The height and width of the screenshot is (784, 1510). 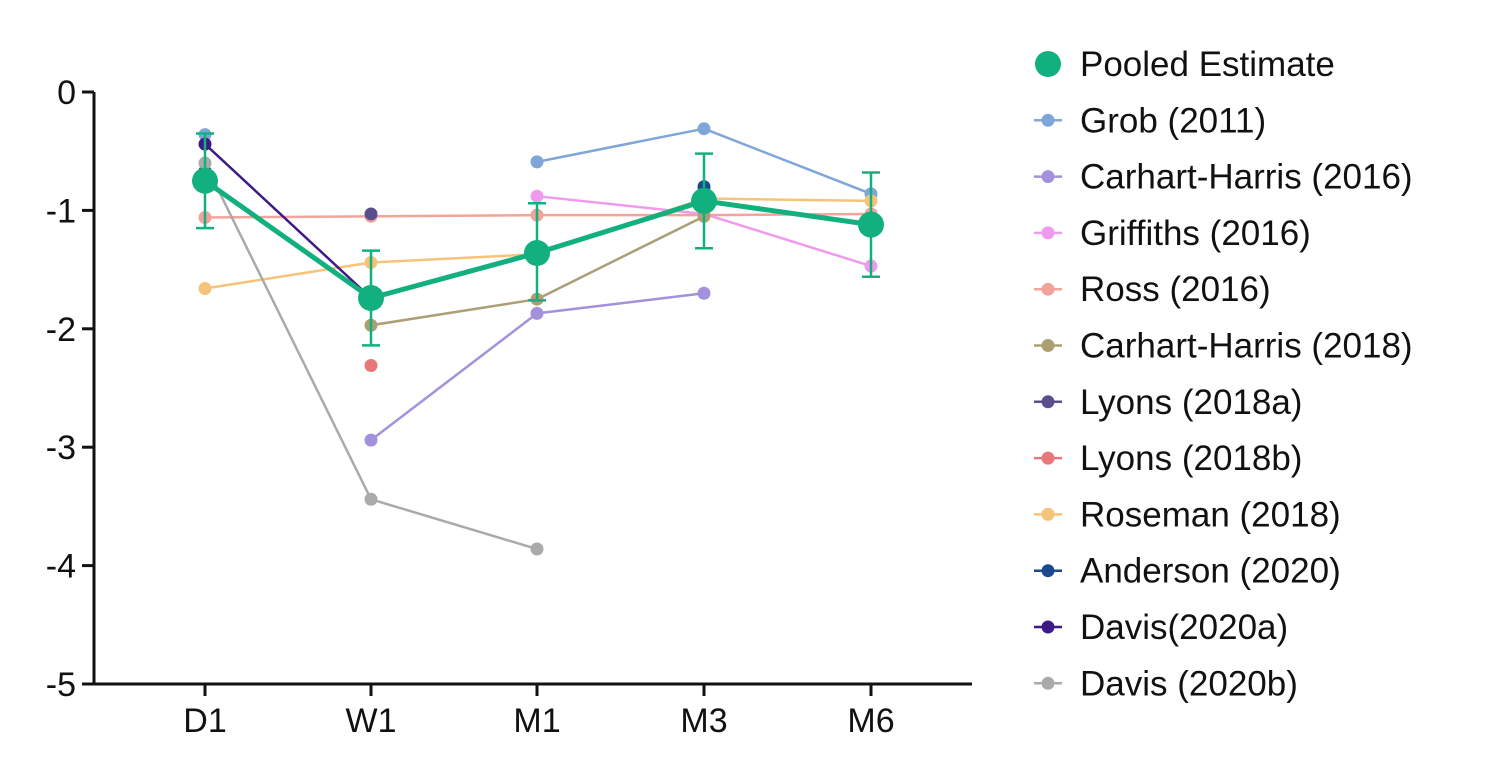 I want to click on series-lyons-2018a, so click(x=371, y=214).